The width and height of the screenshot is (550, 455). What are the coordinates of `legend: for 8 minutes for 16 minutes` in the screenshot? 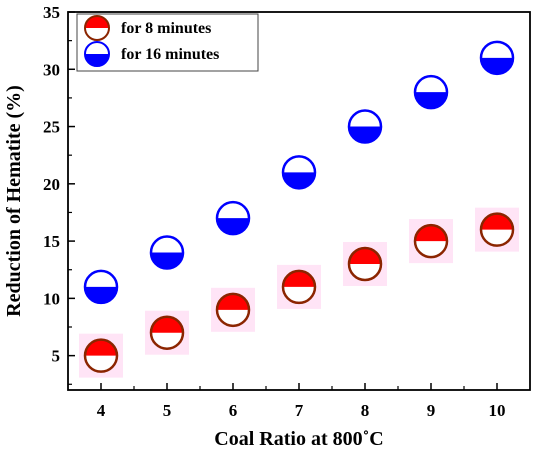 It's located at (167, 42).